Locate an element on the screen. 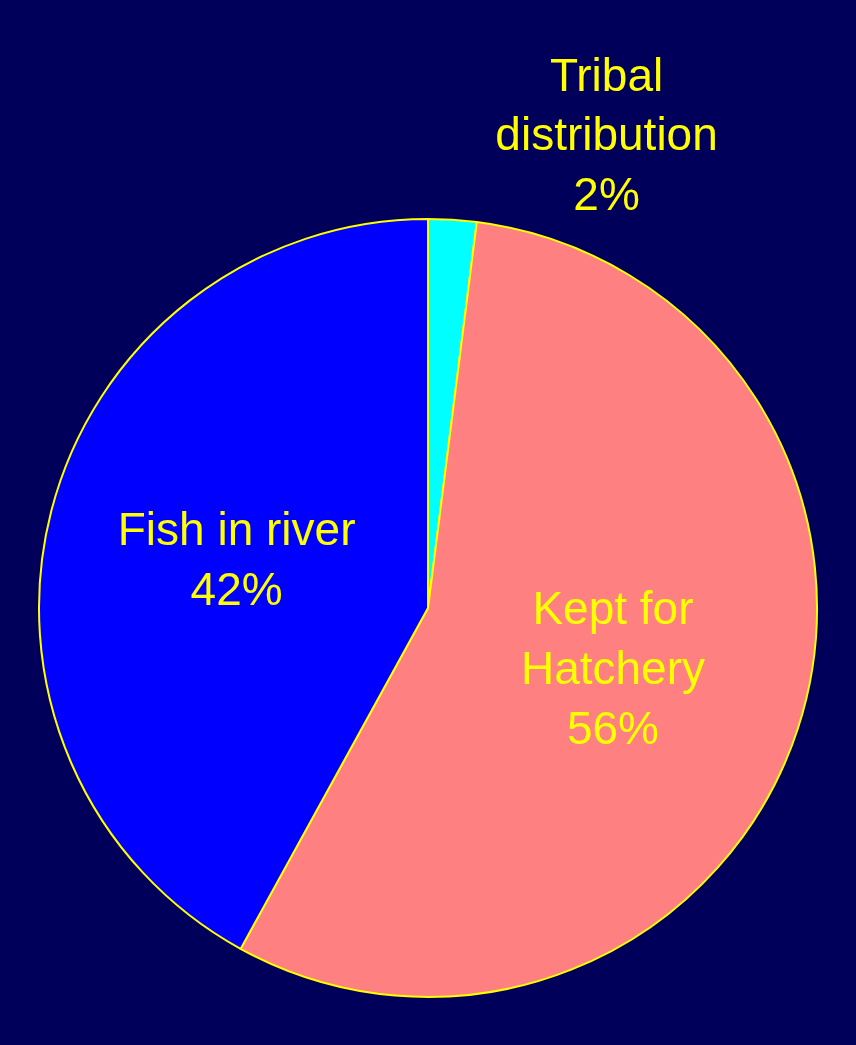 The image size is (856, 1045). data-label: 56% is located at coordinates (613, 727).